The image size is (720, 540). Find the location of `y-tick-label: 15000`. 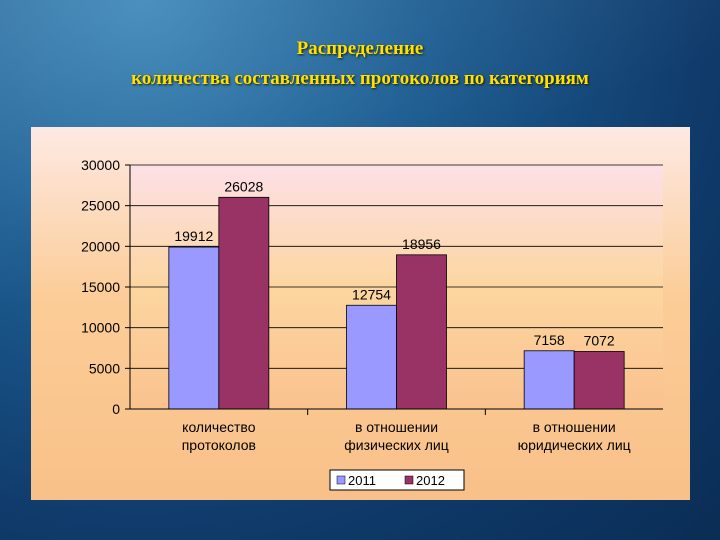

y-tick-label: 15000 is located at coordinates (100, 287).